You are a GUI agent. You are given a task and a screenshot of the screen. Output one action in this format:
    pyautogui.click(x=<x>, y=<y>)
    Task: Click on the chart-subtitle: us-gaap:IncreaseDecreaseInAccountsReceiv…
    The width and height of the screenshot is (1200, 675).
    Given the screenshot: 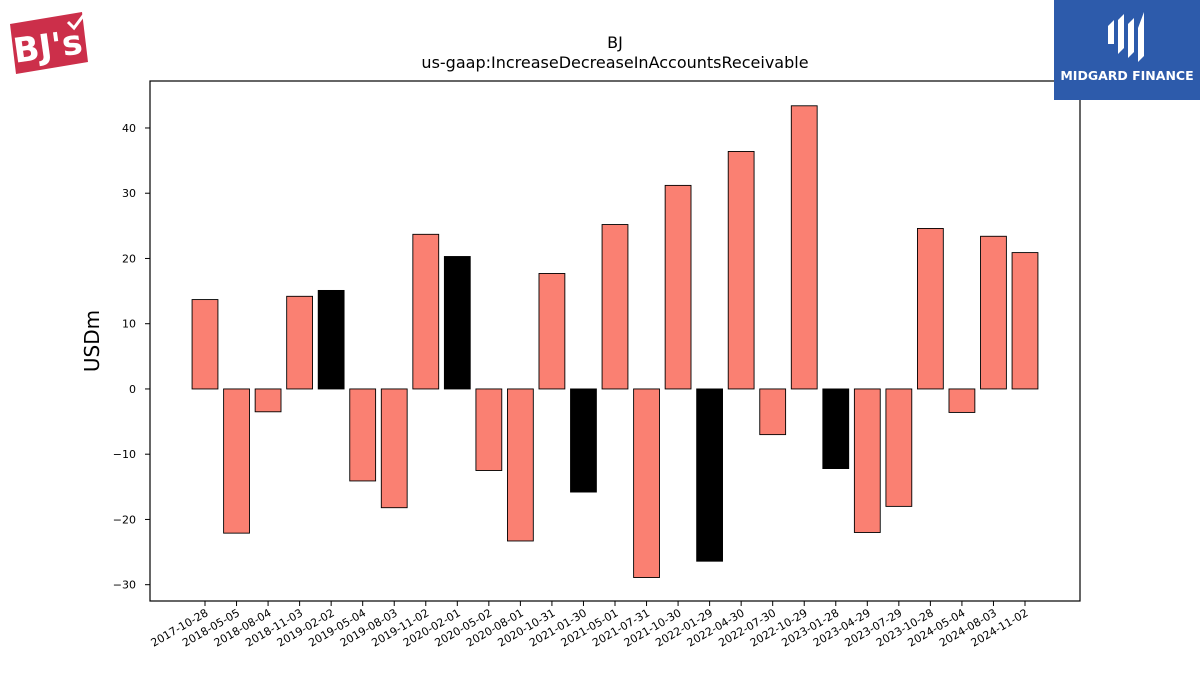 What is the action you would take?
    pyautogui.click(x=614, y=62)
    